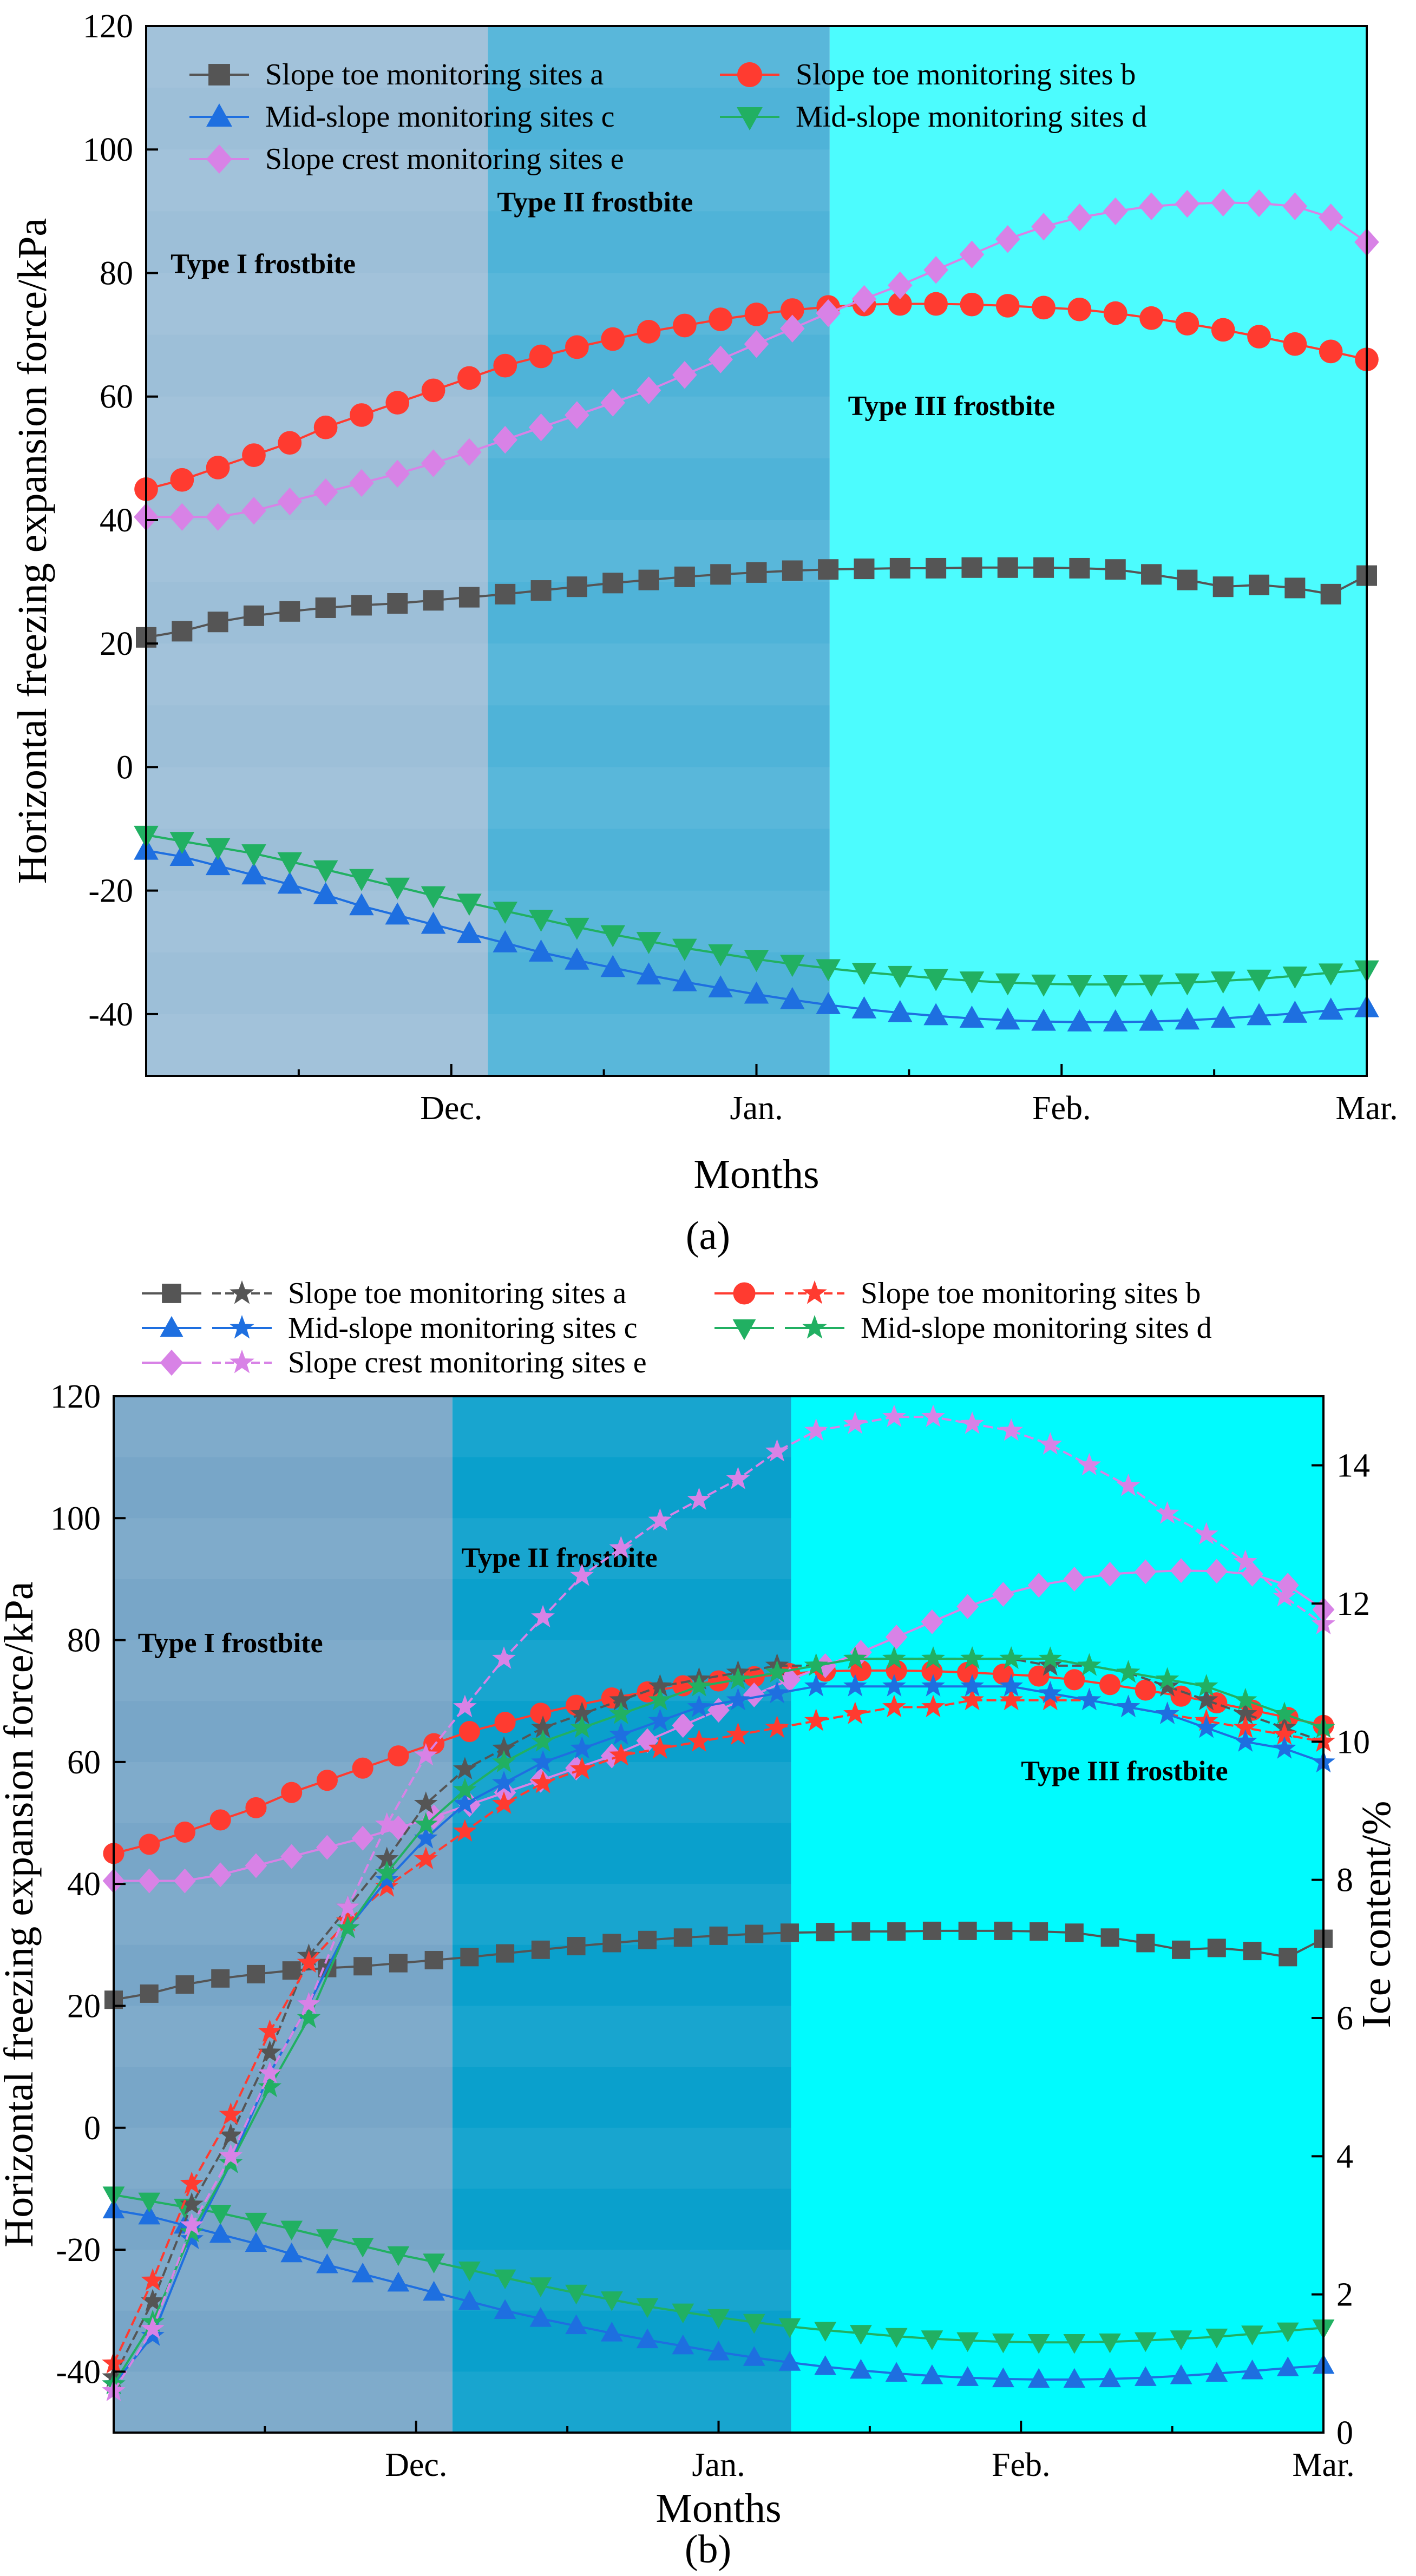 Image resolution: width=1416 pixels, height=2576 pixels. Describe the element at coordinates (84, 1640) in the screenshot. I see `y-tick-label: 80` at that location.